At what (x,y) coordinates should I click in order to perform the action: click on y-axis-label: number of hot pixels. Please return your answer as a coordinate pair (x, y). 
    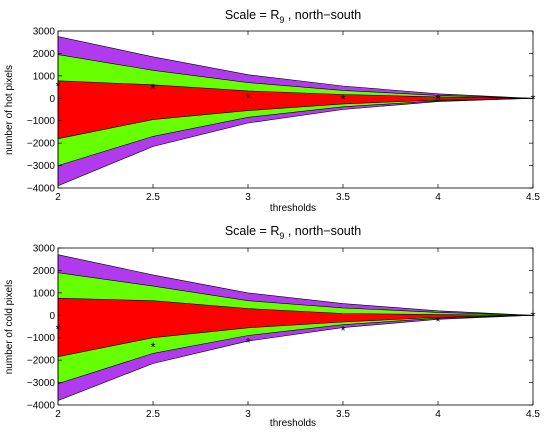
    Looking at the image, I should click on (9, 110).